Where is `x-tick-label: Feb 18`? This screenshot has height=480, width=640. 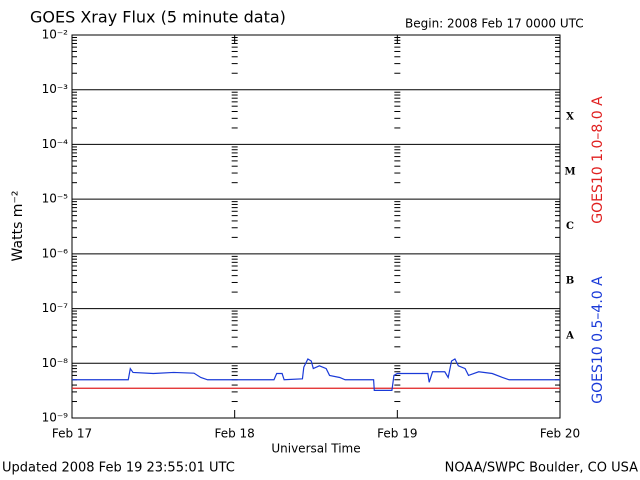
x-tick-label: Feb 18 is located at coordinates (234, 434).